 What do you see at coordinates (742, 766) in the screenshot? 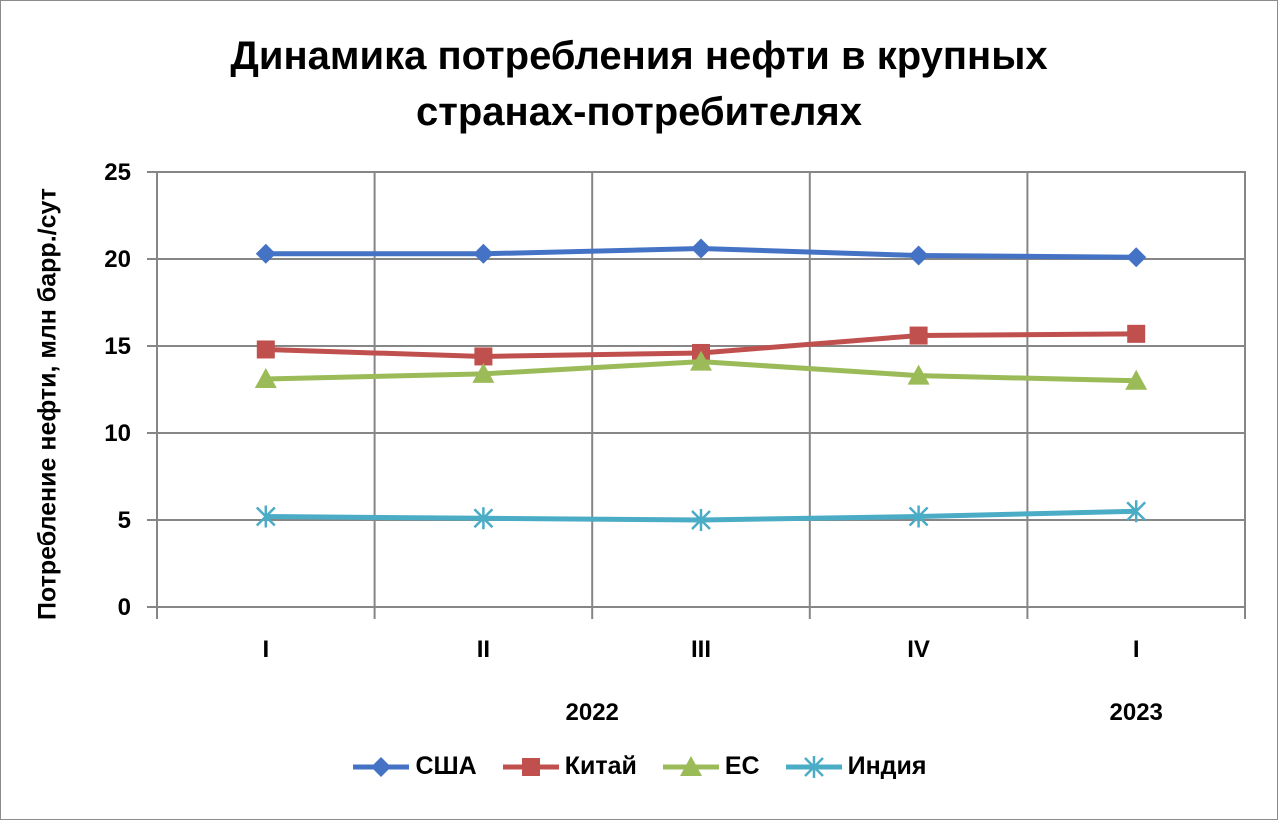
I see `legend-label: ЕС` at bounding box center [742, 766].